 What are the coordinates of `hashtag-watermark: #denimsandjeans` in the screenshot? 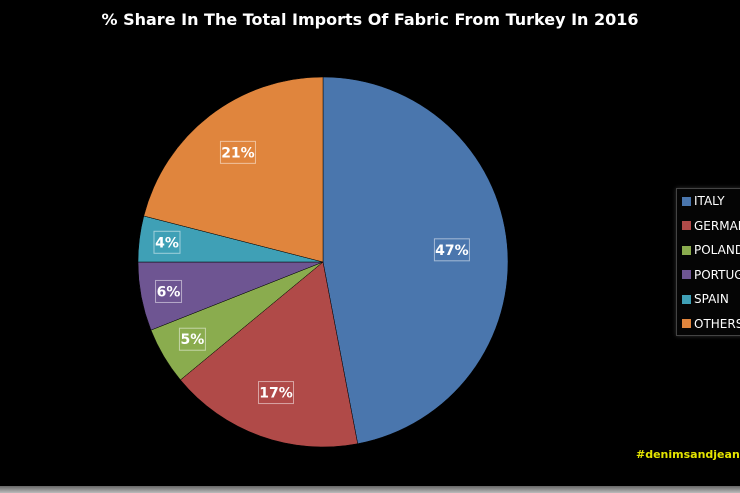 It's located at (688, 454).